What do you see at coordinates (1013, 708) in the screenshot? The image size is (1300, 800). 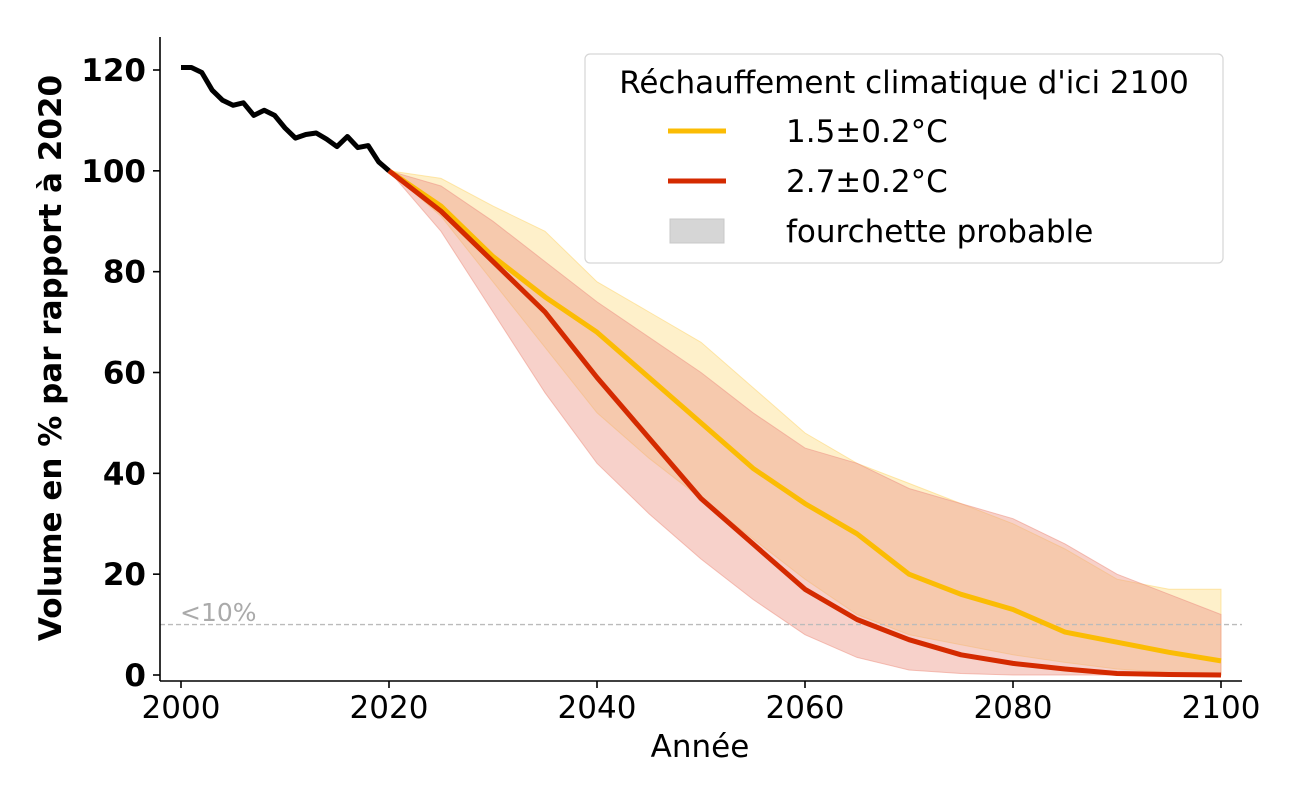 I see `x-tick-label: 2080` at bounding box center [1013, 708].